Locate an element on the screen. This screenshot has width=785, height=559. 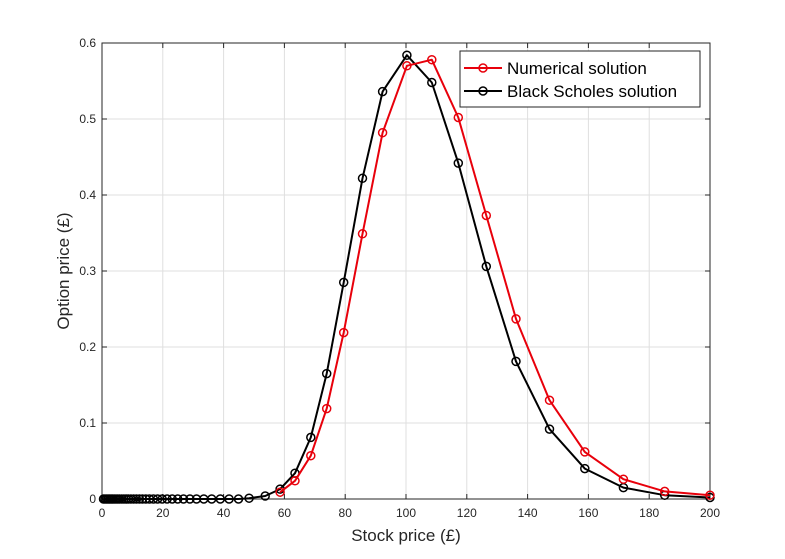
x-tick-label: 120 is located at coordinates (467, 513).